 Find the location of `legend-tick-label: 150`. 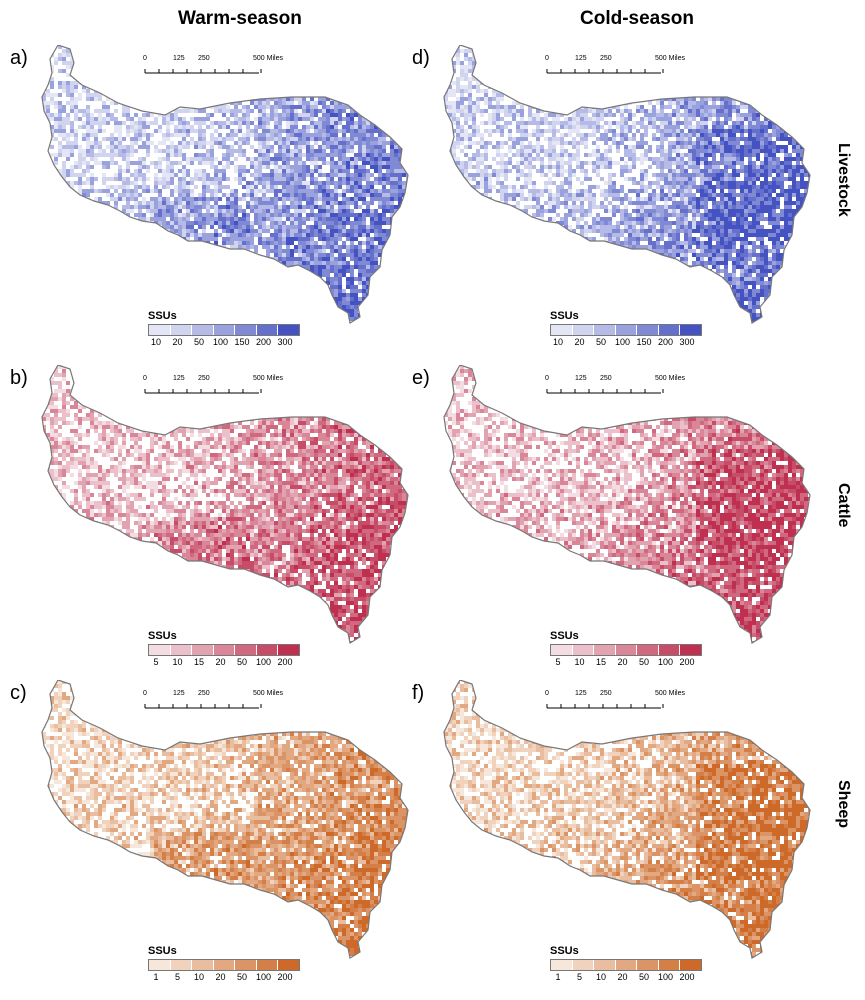

legend-tick-label: 150 is located at coordinates (241, 342).